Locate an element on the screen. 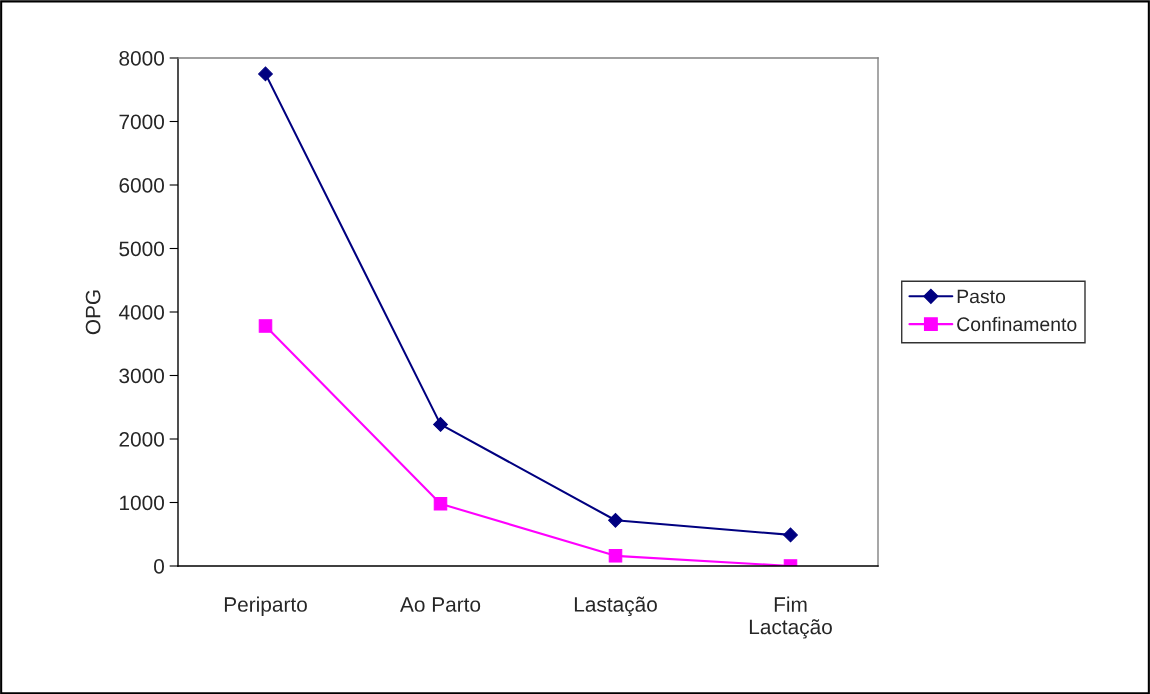  y-tick-label: 2000 is located at coordinates (141, 439).